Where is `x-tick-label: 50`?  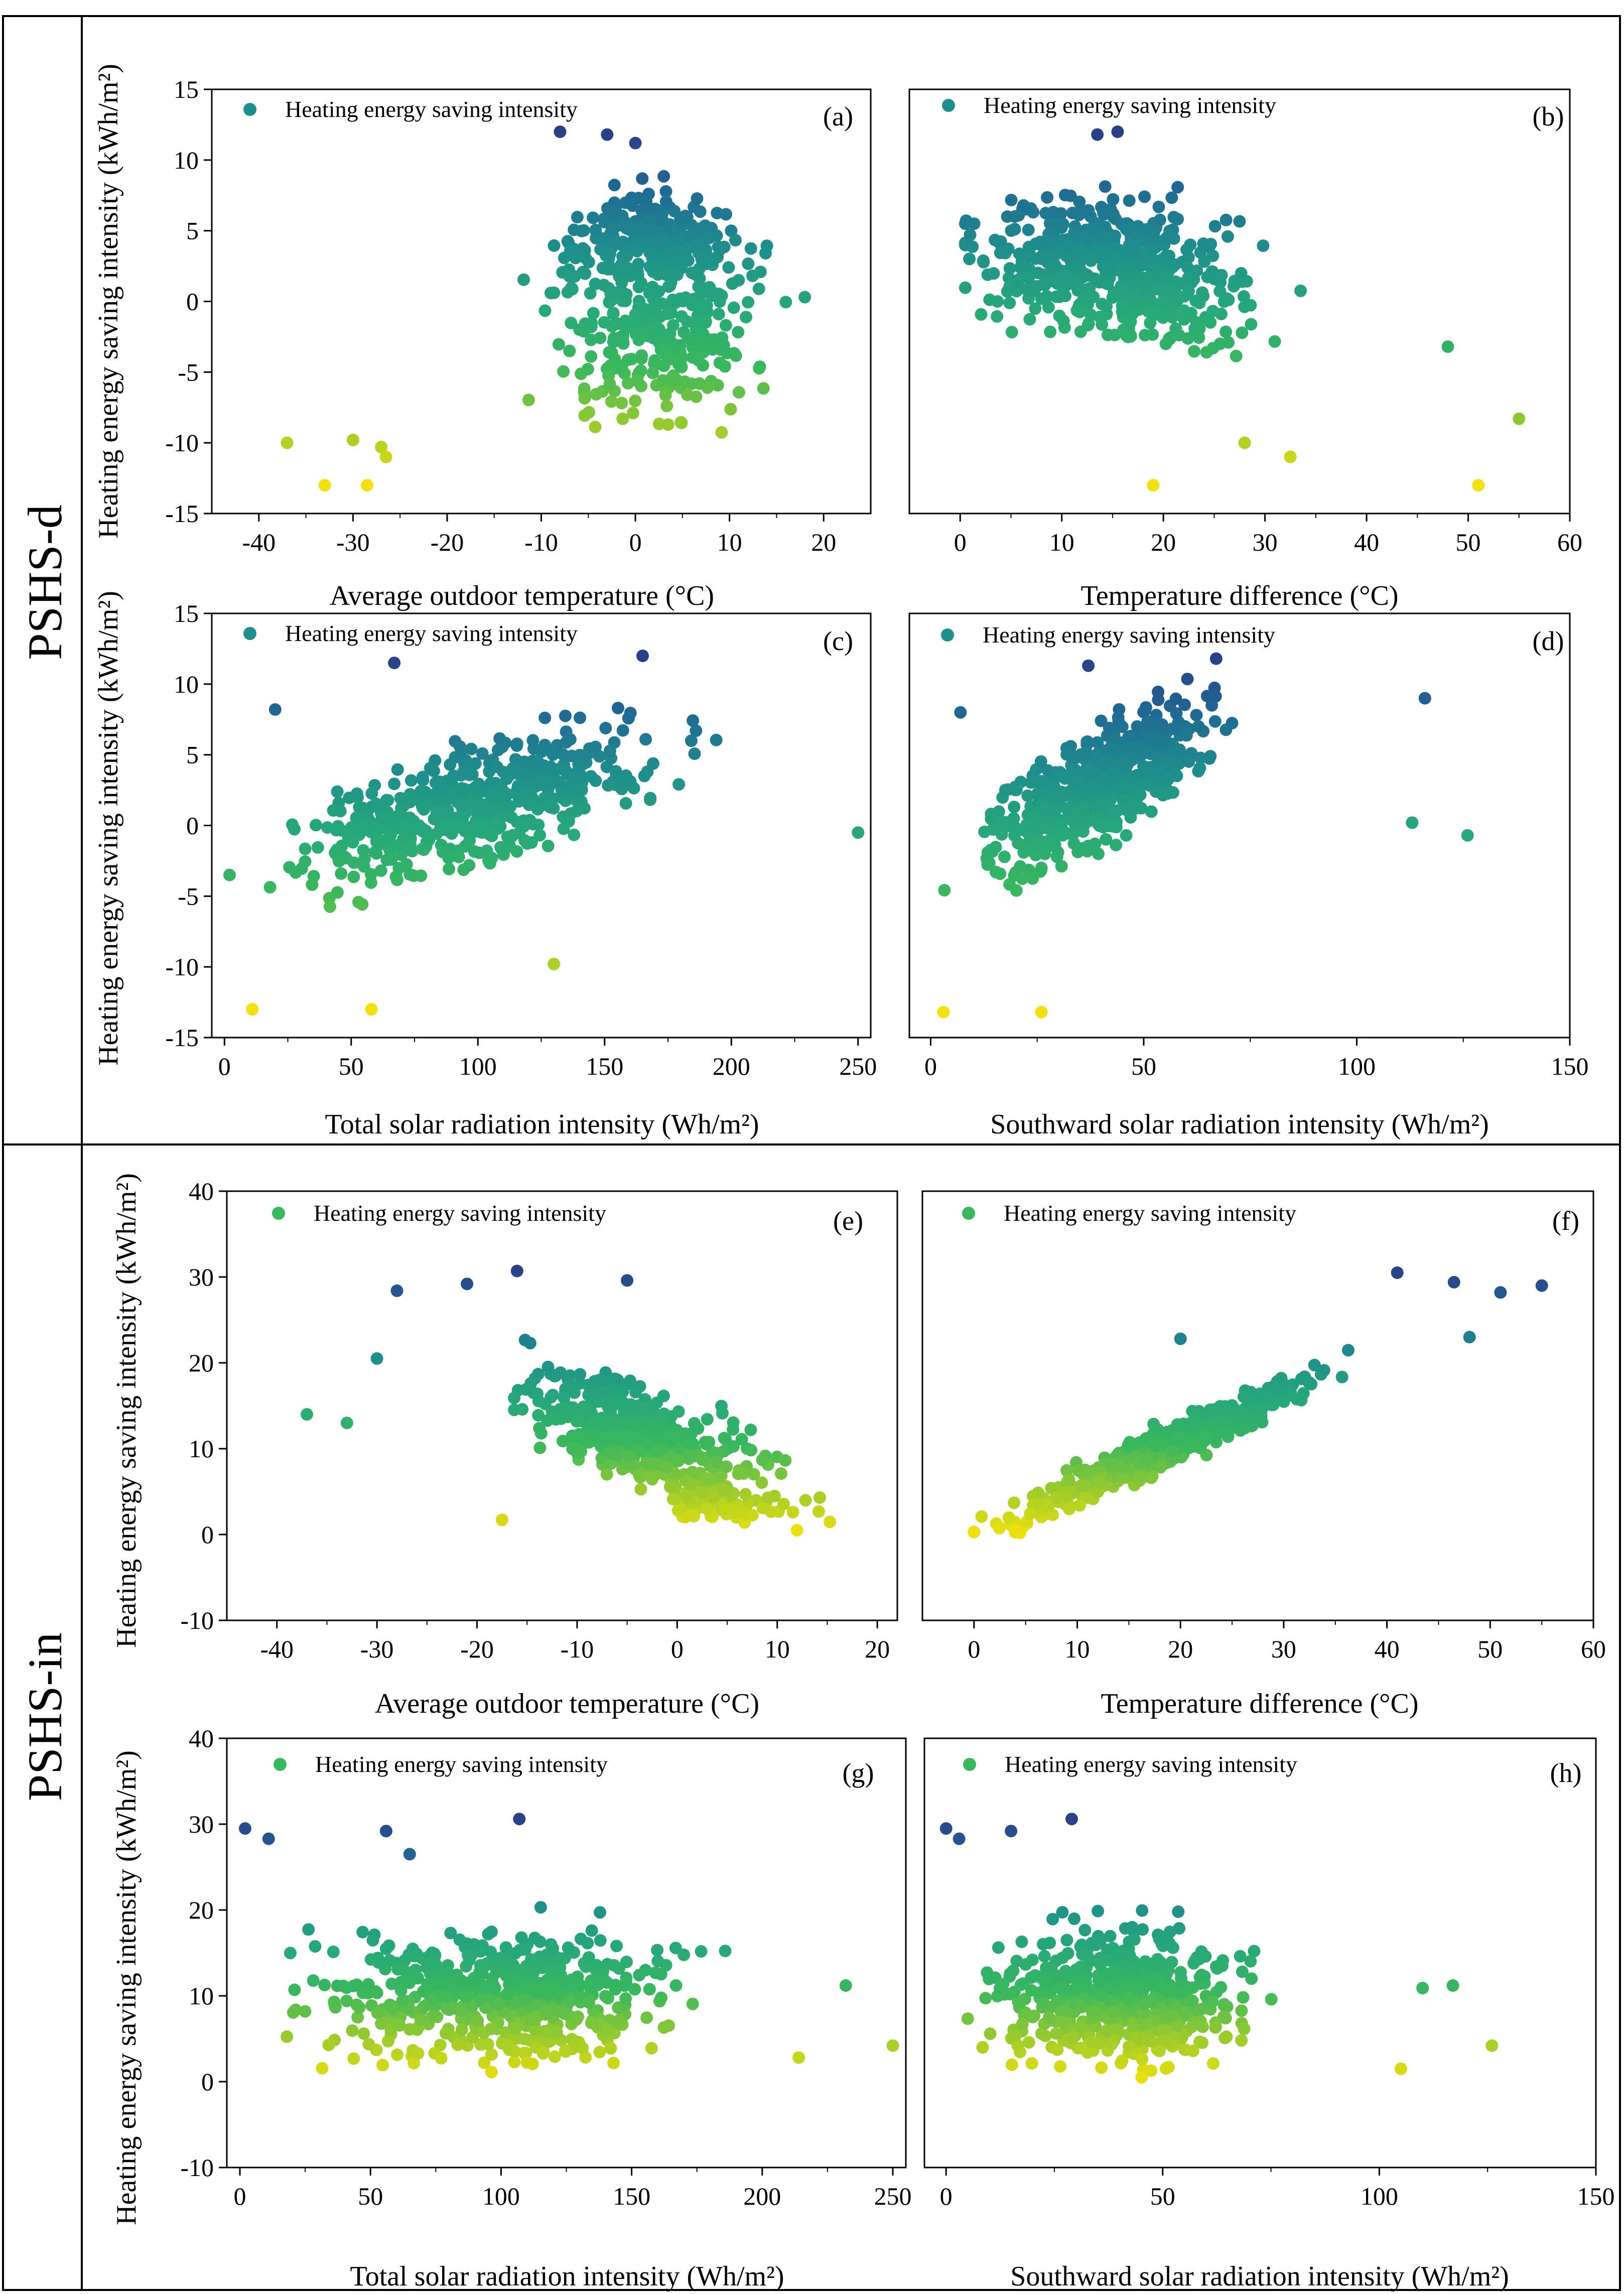 x-tick-label: 50 is located at coordinates (1468, 542).